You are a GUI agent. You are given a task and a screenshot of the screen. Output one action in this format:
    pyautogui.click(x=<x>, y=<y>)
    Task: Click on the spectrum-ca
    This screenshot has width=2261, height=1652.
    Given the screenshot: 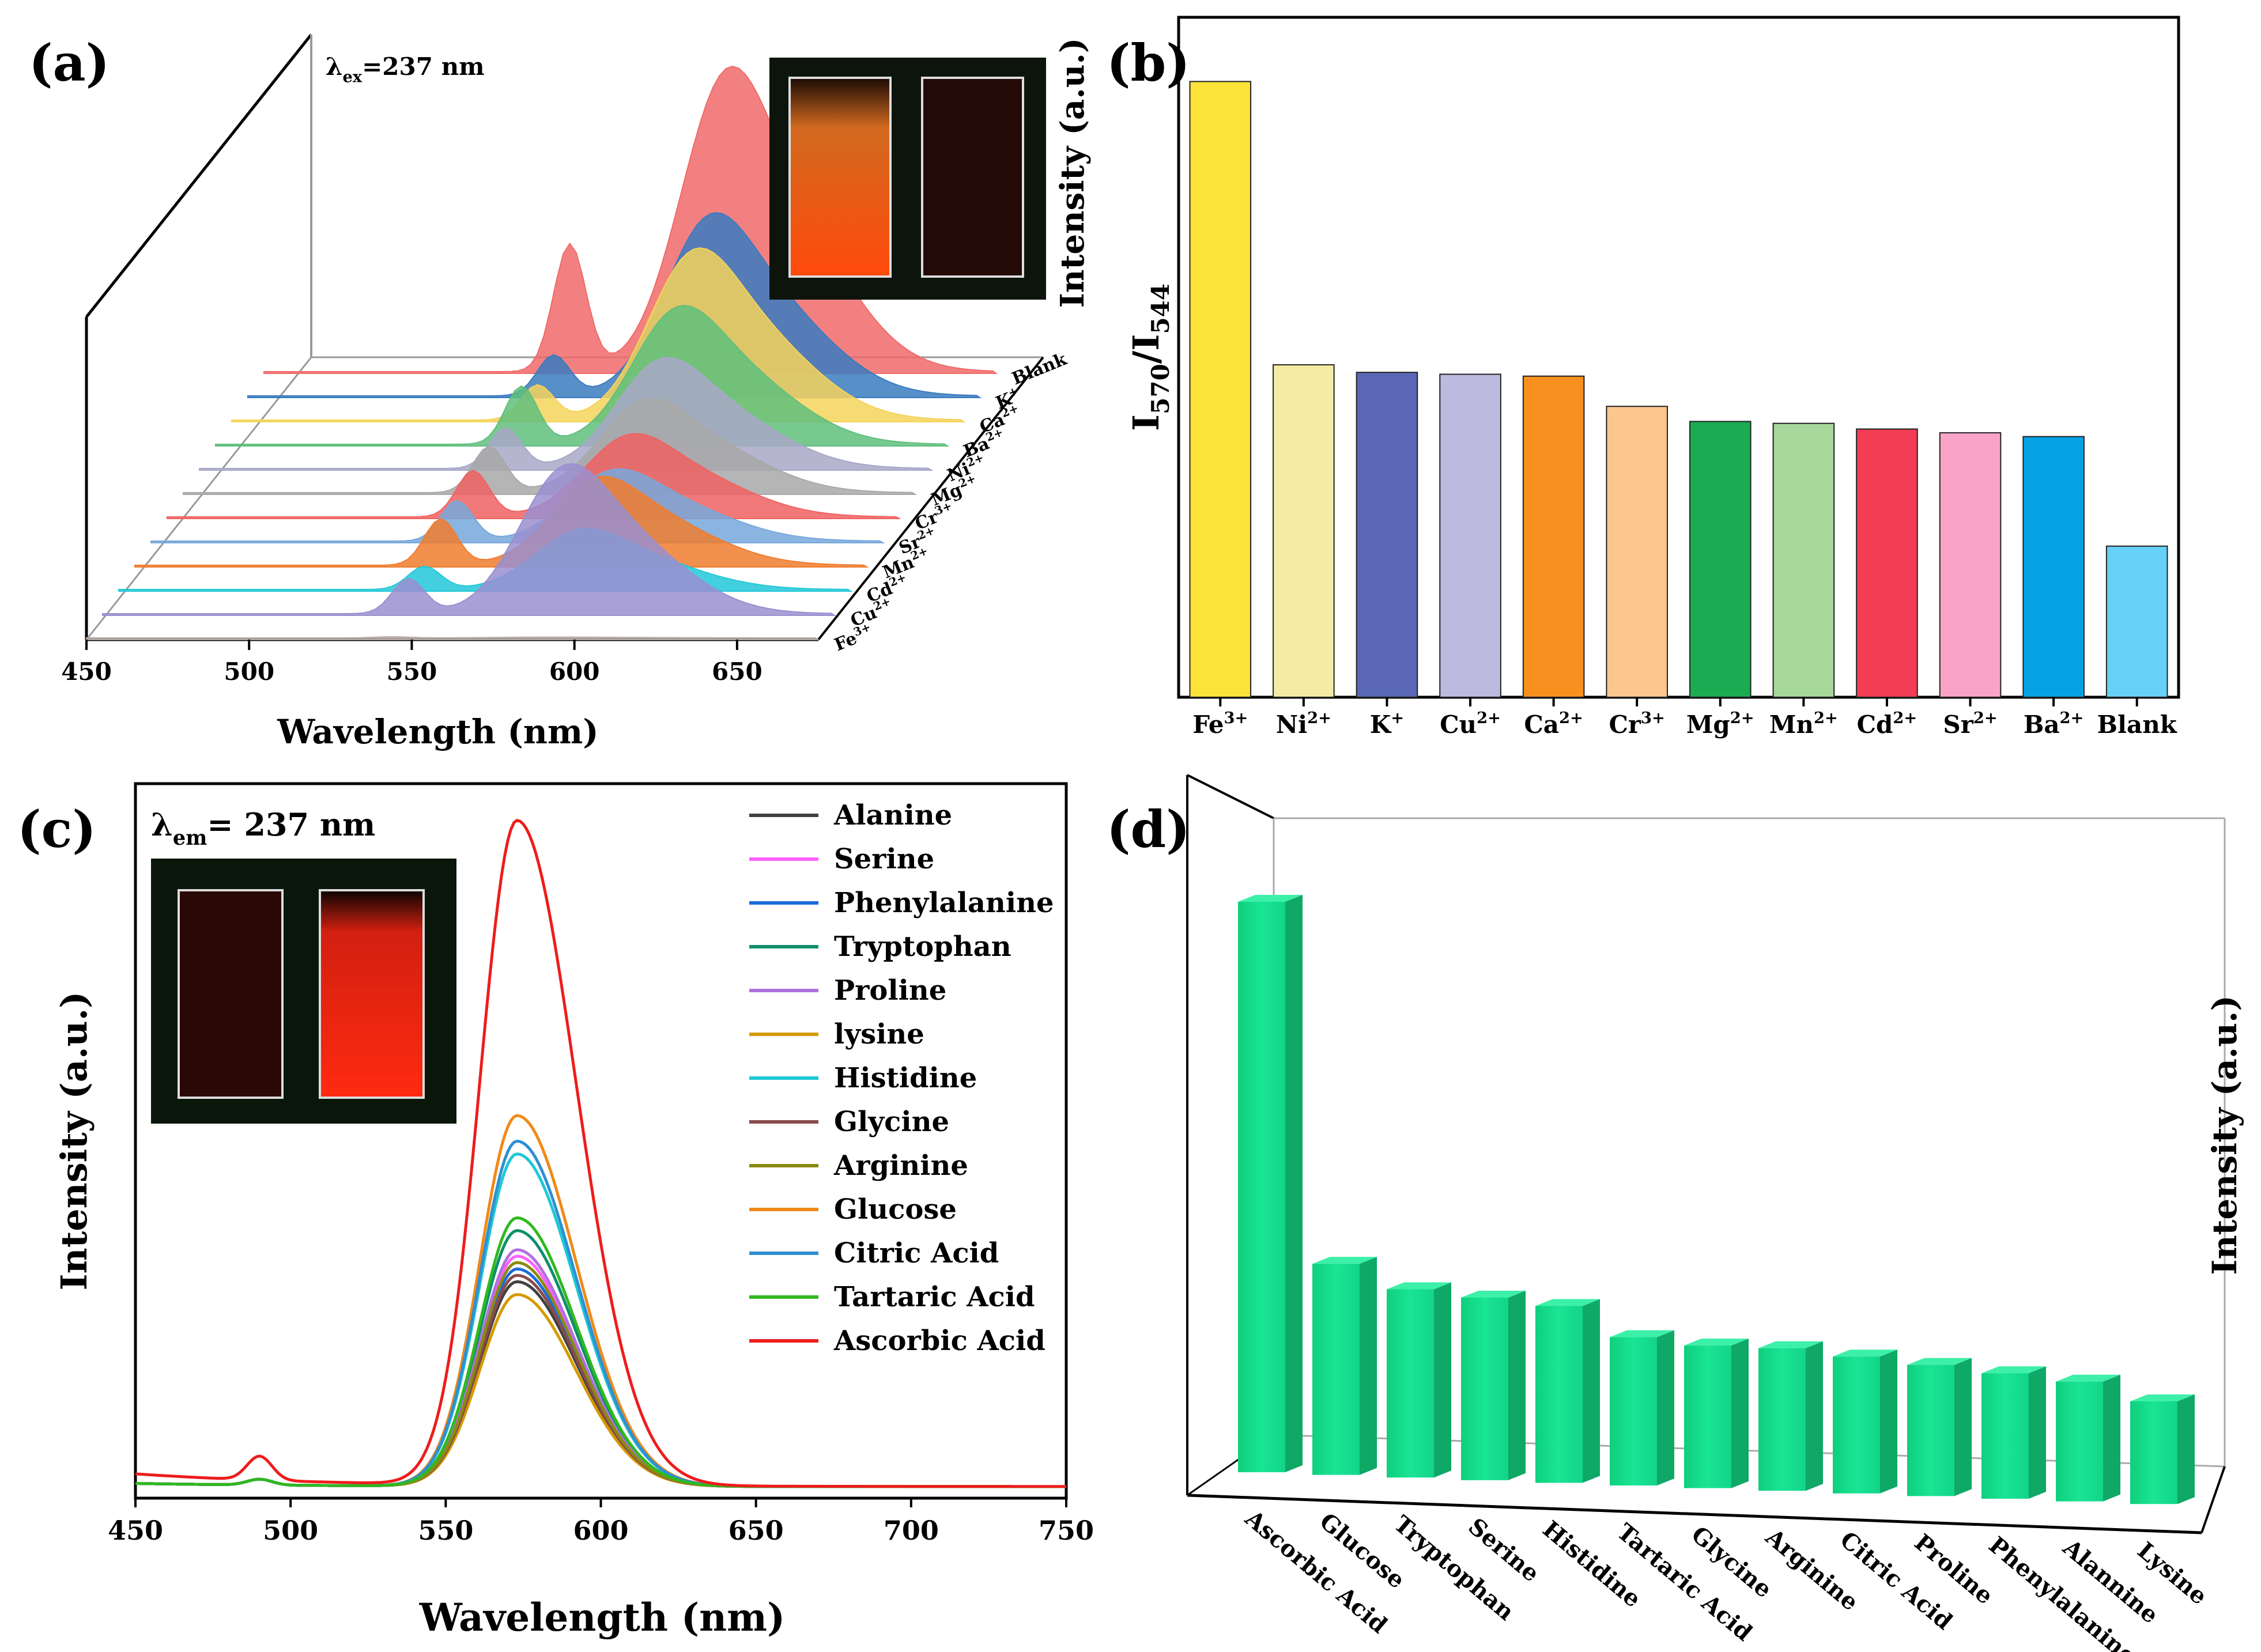 What is the action you would take?
    pyautogui.click(x=598, y=335)
    